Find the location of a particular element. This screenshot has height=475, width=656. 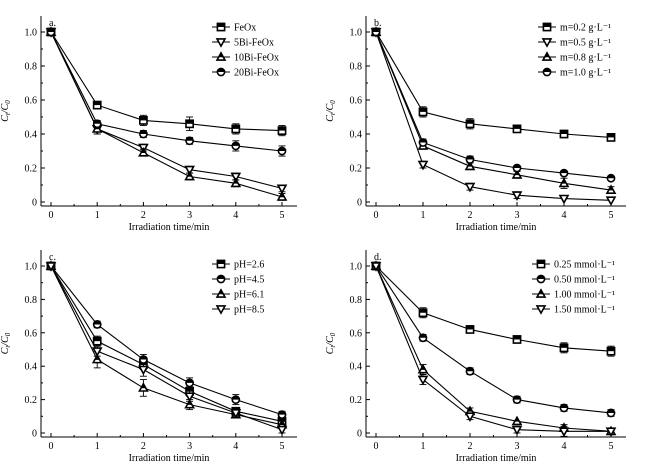

y-tick-label: 0.6 is located at coordinates (31, 101).